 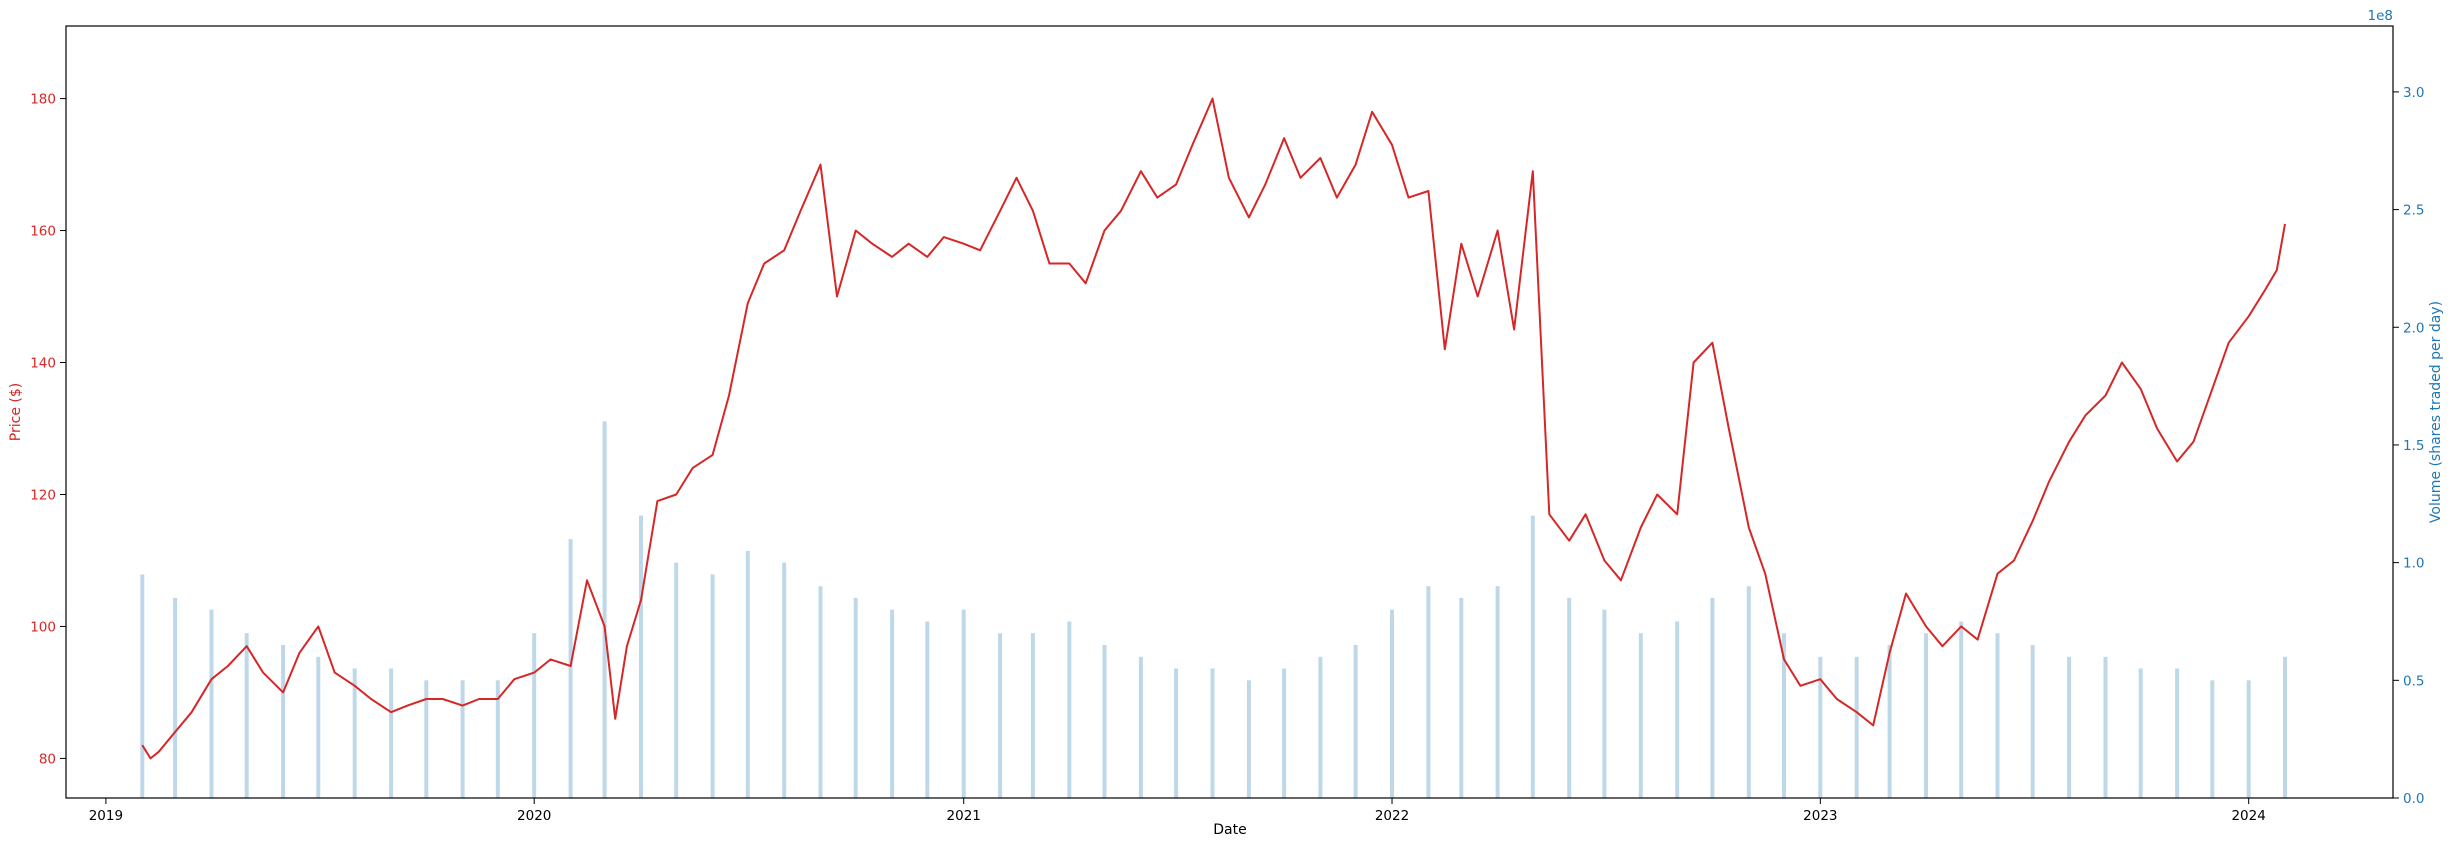 I want to click on x-tick-label: 2023, so click(x=1820, y=816).